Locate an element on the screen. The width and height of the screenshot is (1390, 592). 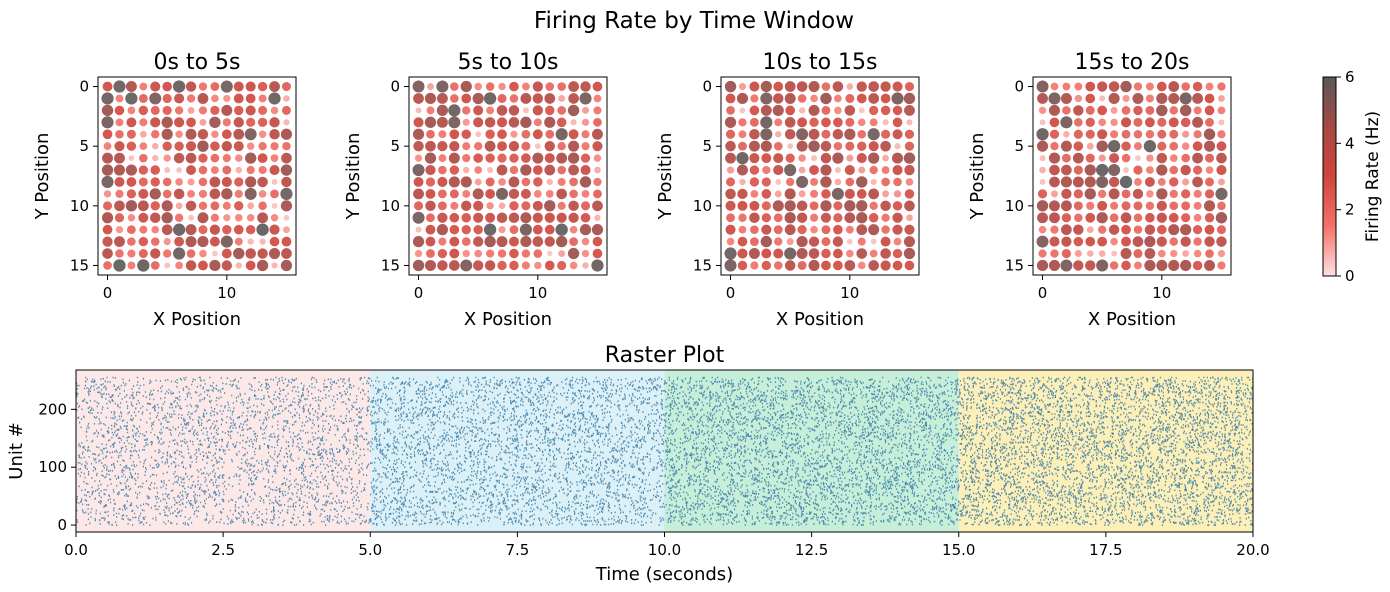
x-axis-label: X Position is located at coordinates (508, 319).